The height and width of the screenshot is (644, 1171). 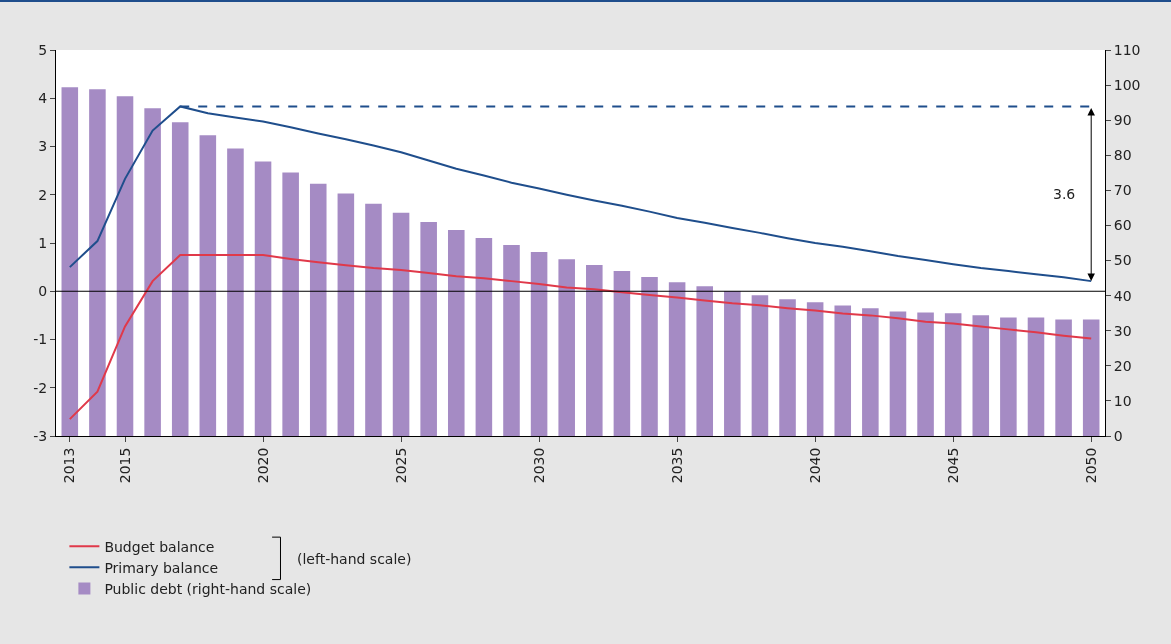 I want to click on y2-tick-label: 100, so click(x=1127, y=84).